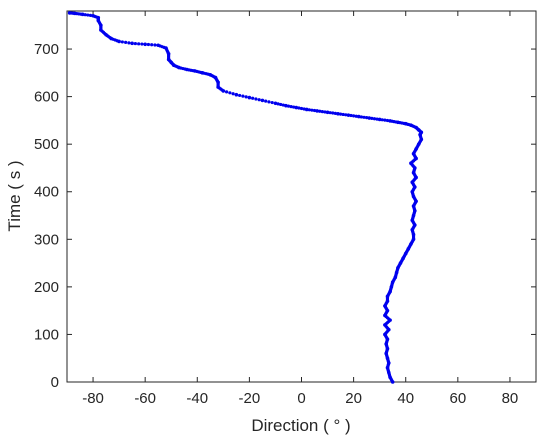  What do you see at coordinates (405, 398) in the screenshot?
I see `x-tick-label: 40` at bounding box center [405, 398].